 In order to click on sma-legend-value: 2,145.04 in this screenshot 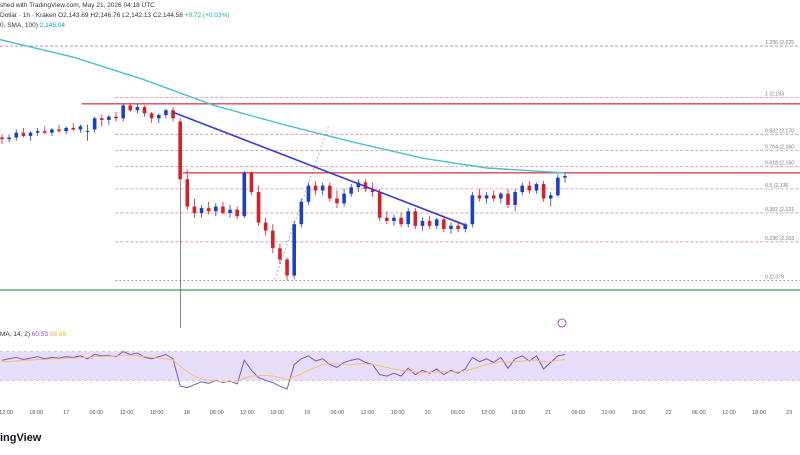, I will do `click(52, 25)`.